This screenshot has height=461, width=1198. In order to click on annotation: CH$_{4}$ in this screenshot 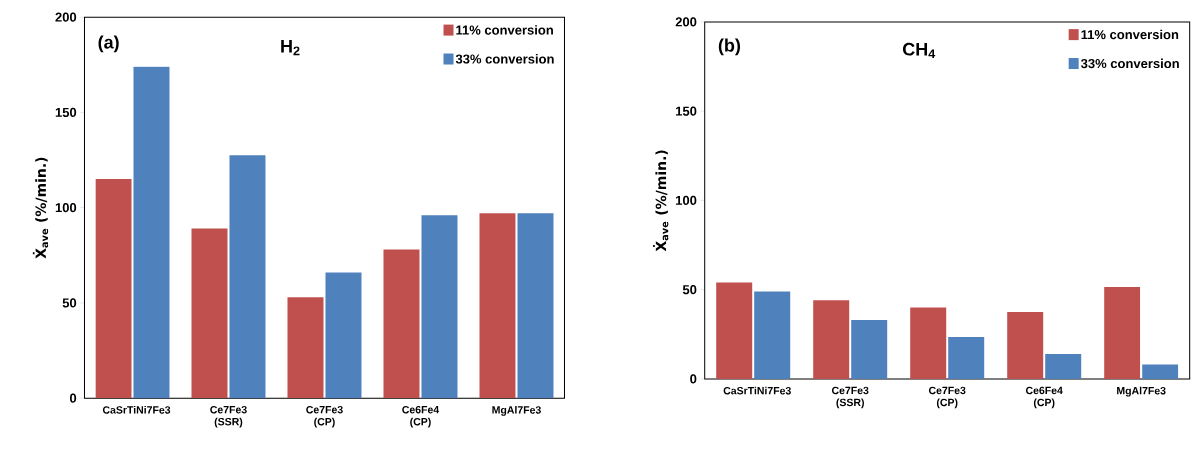, I will do `click(919, 50)`.